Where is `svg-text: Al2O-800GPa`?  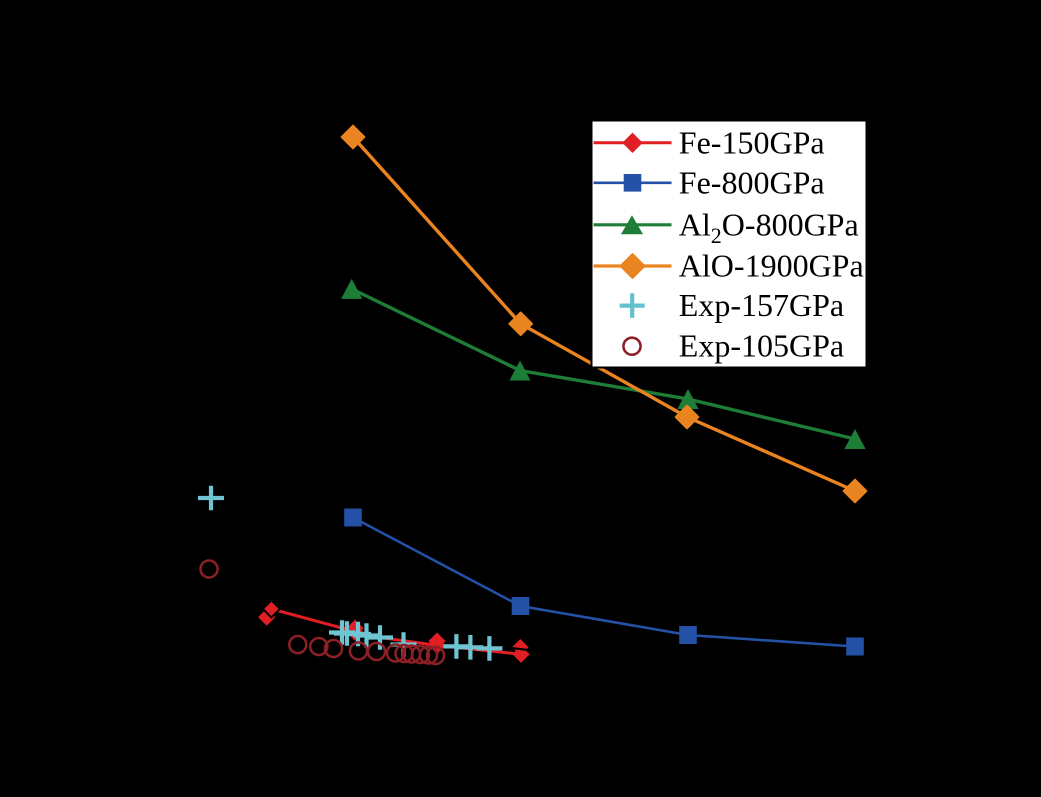 svg-text: Al2O-800GPa is located at coordinates (769, 227).